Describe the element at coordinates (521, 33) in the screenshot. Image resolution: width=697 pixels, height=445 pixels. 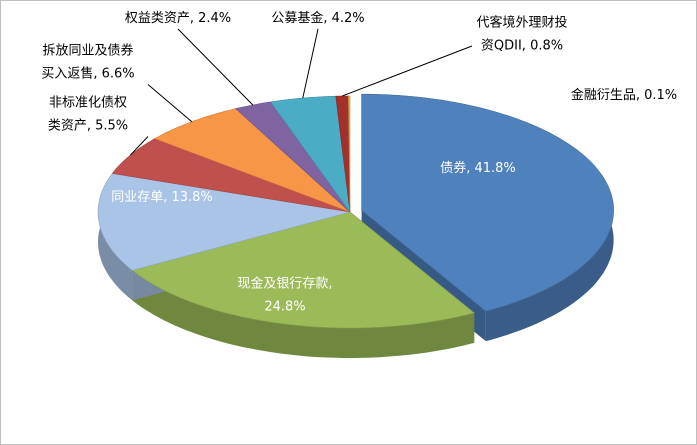
I see `data-label: 代客境外理财投资QDII, 0.8%` at that location.